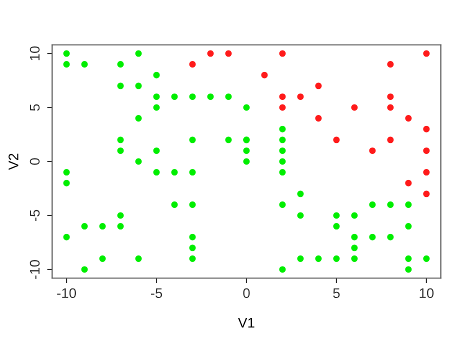 The height and width of the screenshot is (340, 474). I want to click on y-axis-title: V2, so click(13, 162).